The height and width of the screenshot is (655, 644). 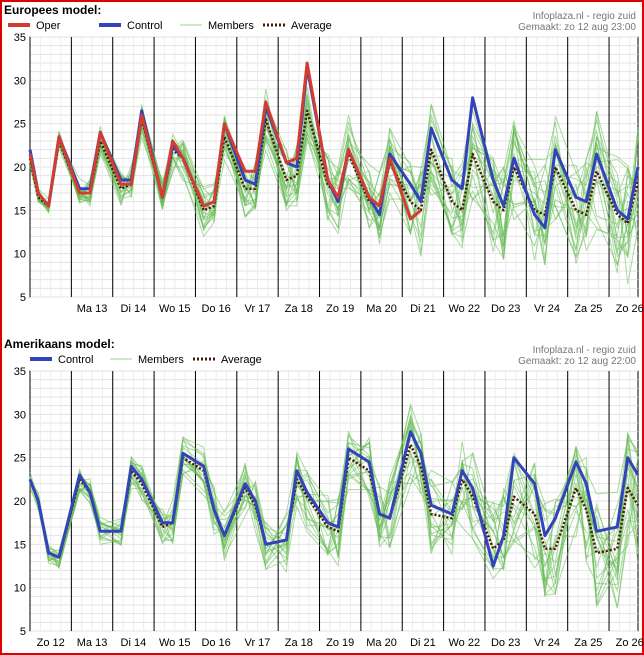 What do you see at coordinates (59, 344) in the screenshot?
I see `chart-title: Amerikaans model:` at bounding box center [59, 344].